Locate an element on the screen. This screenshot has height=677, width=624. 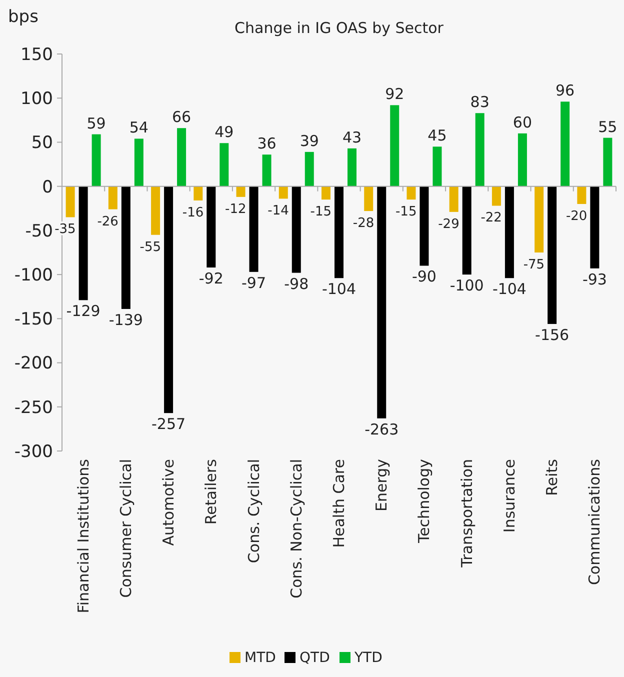
legend-label: MTD is located at coordinates (260, 658).